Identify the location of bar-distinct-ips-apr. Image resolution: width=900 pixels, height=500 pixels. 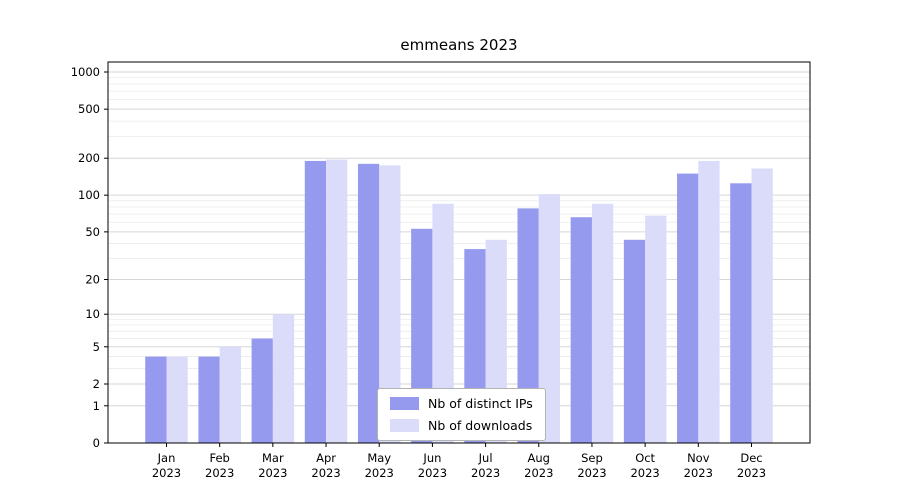
(315, 302).